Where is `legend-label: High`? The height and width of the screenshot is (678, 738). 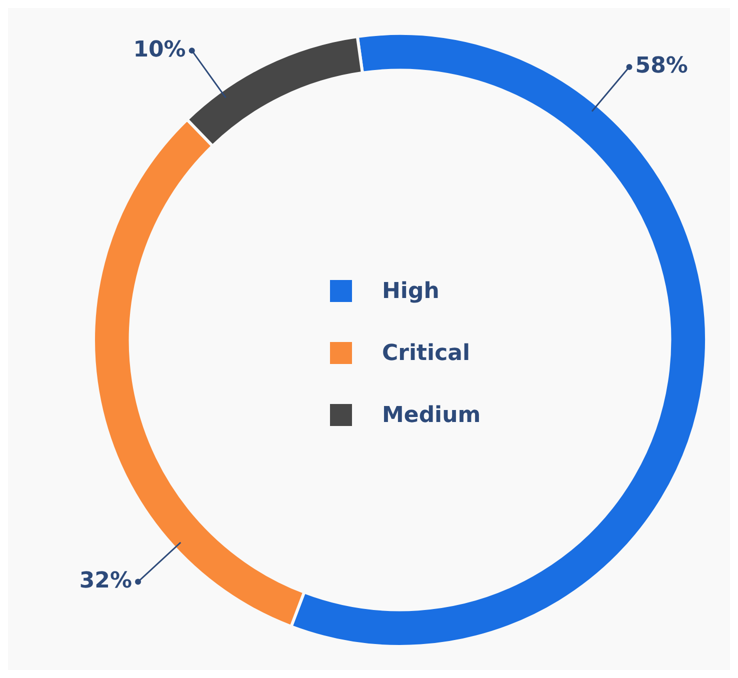
legend-label: High is located at coordinates (411, 291).